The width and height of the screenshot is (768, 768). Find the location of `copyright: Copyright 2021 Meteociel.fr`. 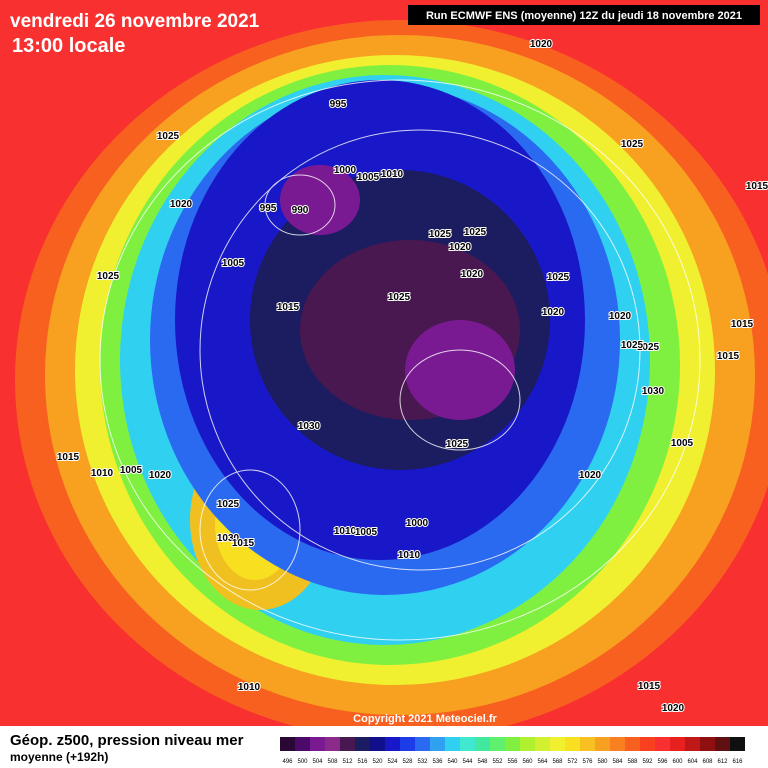

copyright: Copyright 2021 Meteociel.fr is located at coordinates (425, 719).